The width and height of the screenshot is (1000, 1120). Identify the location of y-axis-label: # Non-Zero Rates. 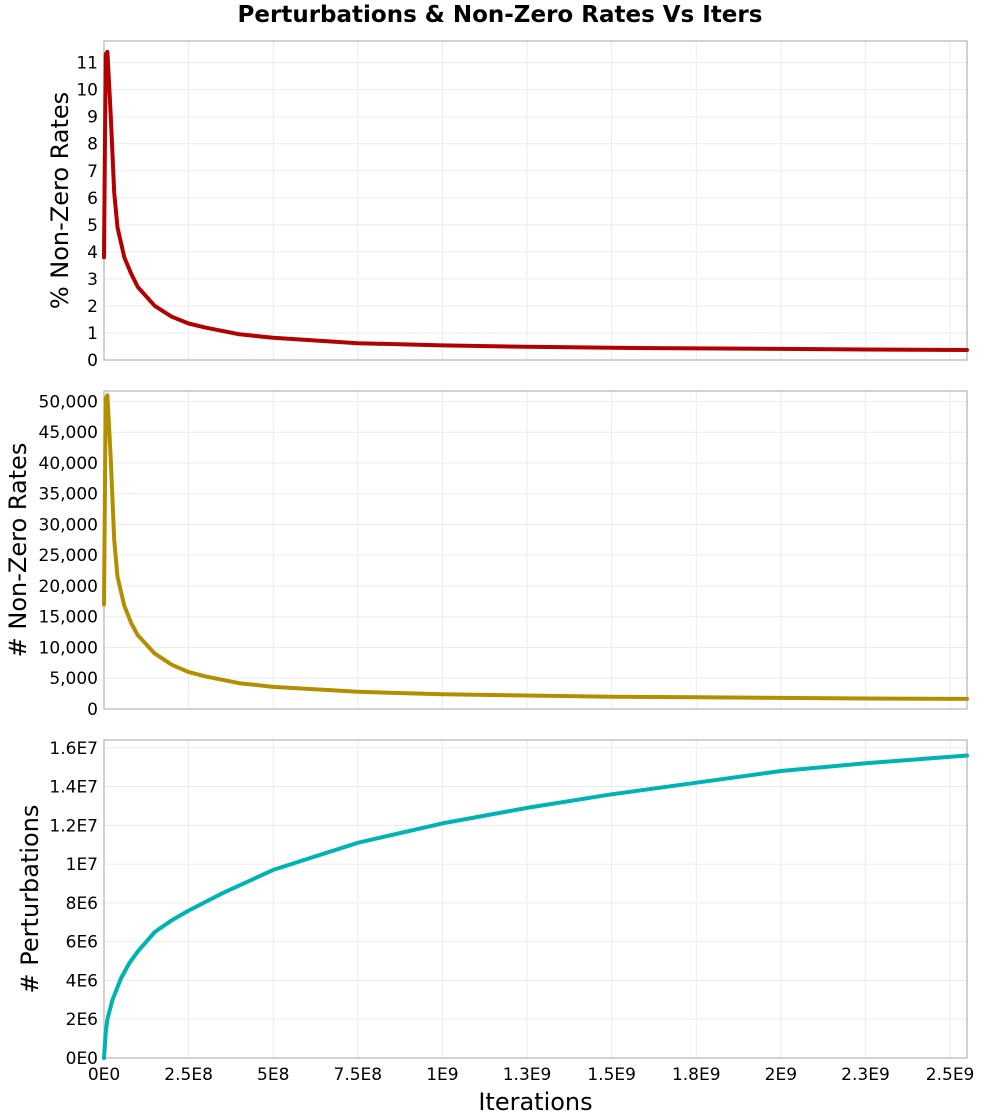
(18, 550).